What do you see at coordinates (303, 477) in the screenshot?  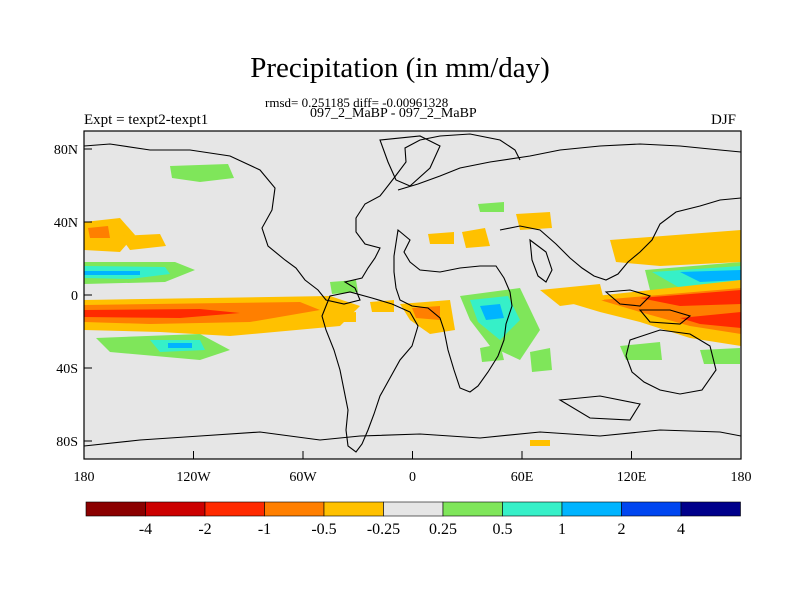 I see `x-tick-label: 60W` at bounding box center [303, 477].